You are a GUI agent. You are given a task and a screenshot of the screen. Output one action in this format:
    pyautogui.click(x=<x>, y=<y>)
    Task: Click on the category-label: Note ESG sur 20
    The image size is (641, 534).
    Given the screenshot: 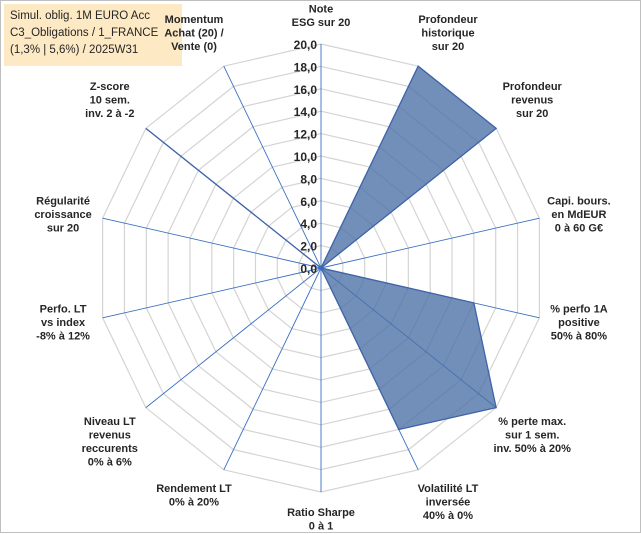 What is the action you would take?
    pyautogui.click(x=321, y=17)
    